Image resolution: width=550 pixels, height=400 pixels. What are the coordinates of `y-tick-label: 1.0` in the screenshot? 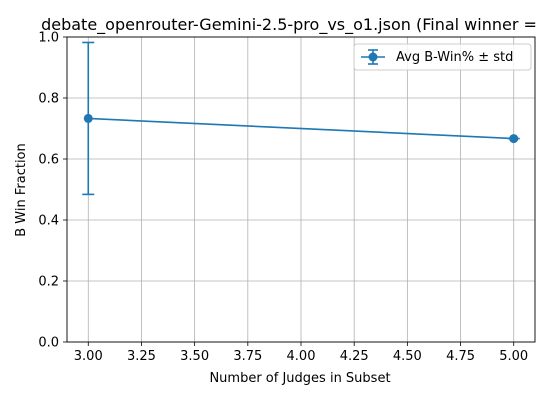 It's located at (48, 38).